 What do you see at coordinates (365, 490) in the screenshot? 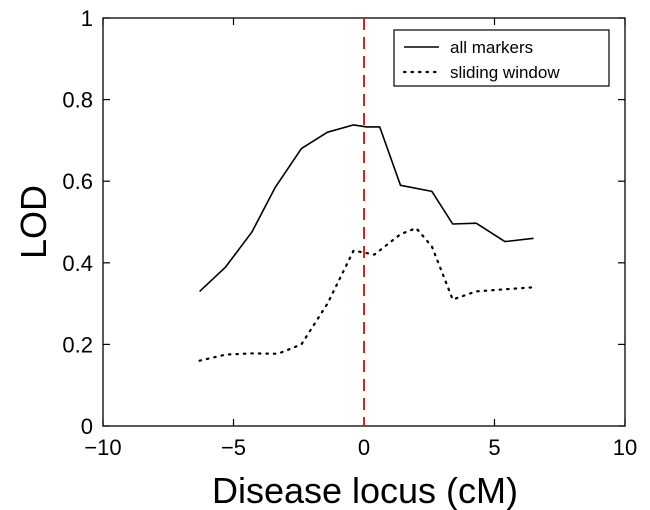
I see `x-axis-title: Disease locus (cM)` at bounding box center [365, 490].